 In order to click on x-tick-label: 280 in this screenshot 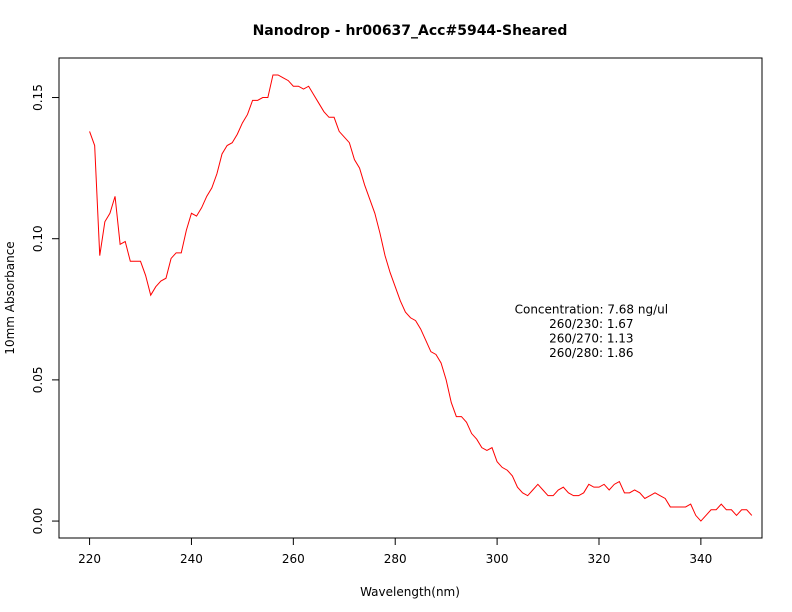, I will do `click(395, 559)`.